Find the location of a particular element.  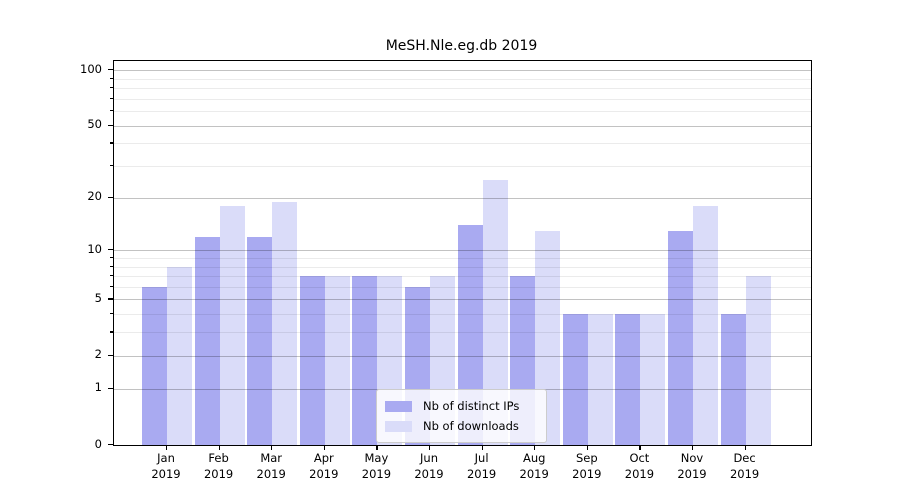

x-tick-label-jun-2019: Jun 2019 is located at coordinates (429, 466).